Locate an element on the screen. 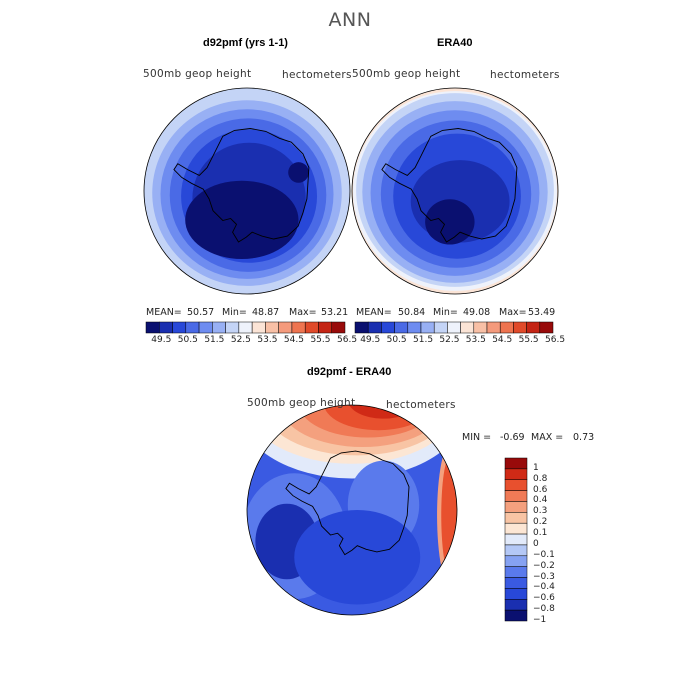  panel1-units-label: hectometers is located at coordinates (317, 75).